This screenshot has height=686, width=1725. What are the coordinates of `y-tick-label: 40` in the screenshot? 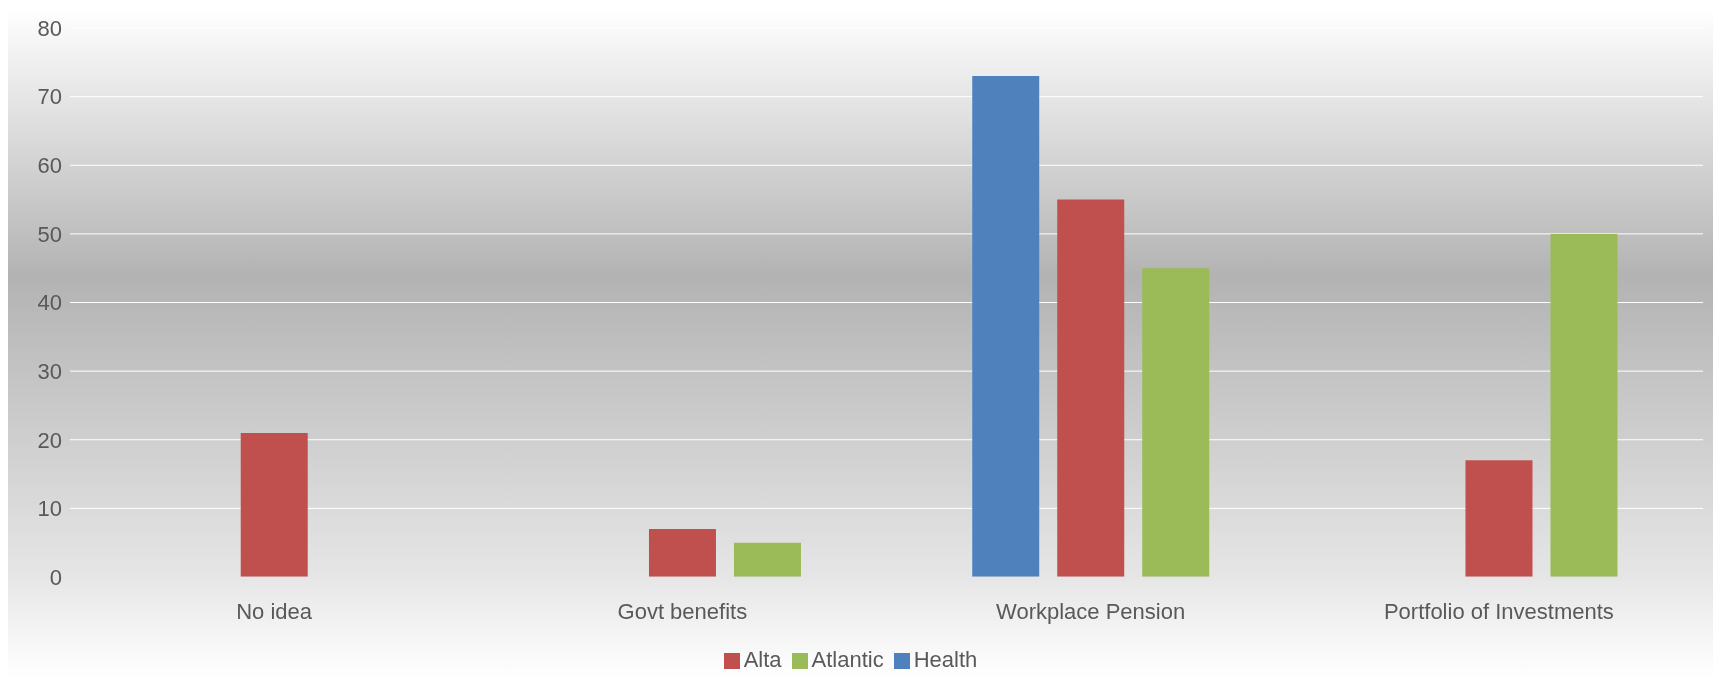 It's located at (49, 303).